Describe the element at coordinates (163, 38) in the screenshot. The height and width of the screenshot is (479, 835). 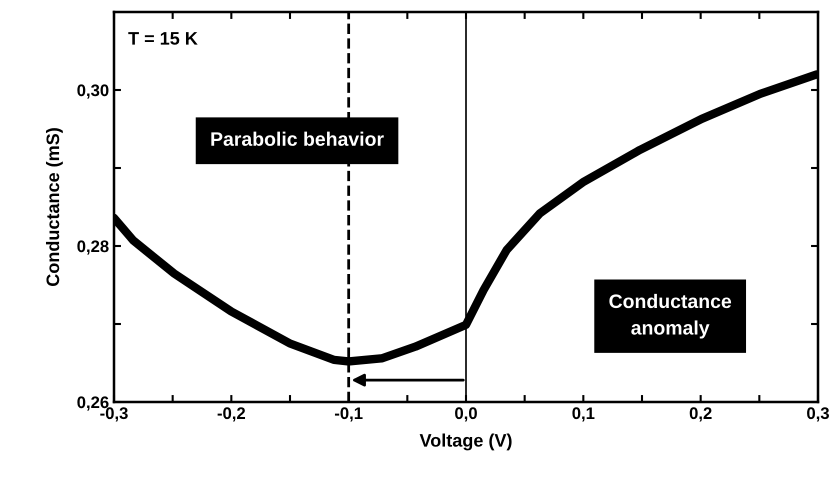
I see `annotation: T = 15 K` at that location.